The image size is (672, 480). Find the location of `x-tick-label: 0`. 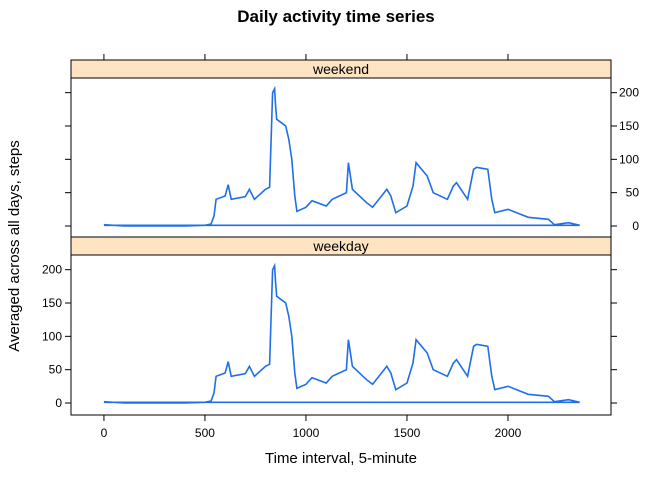

x-tick-label: 0 is located at coordinates (104, 433).